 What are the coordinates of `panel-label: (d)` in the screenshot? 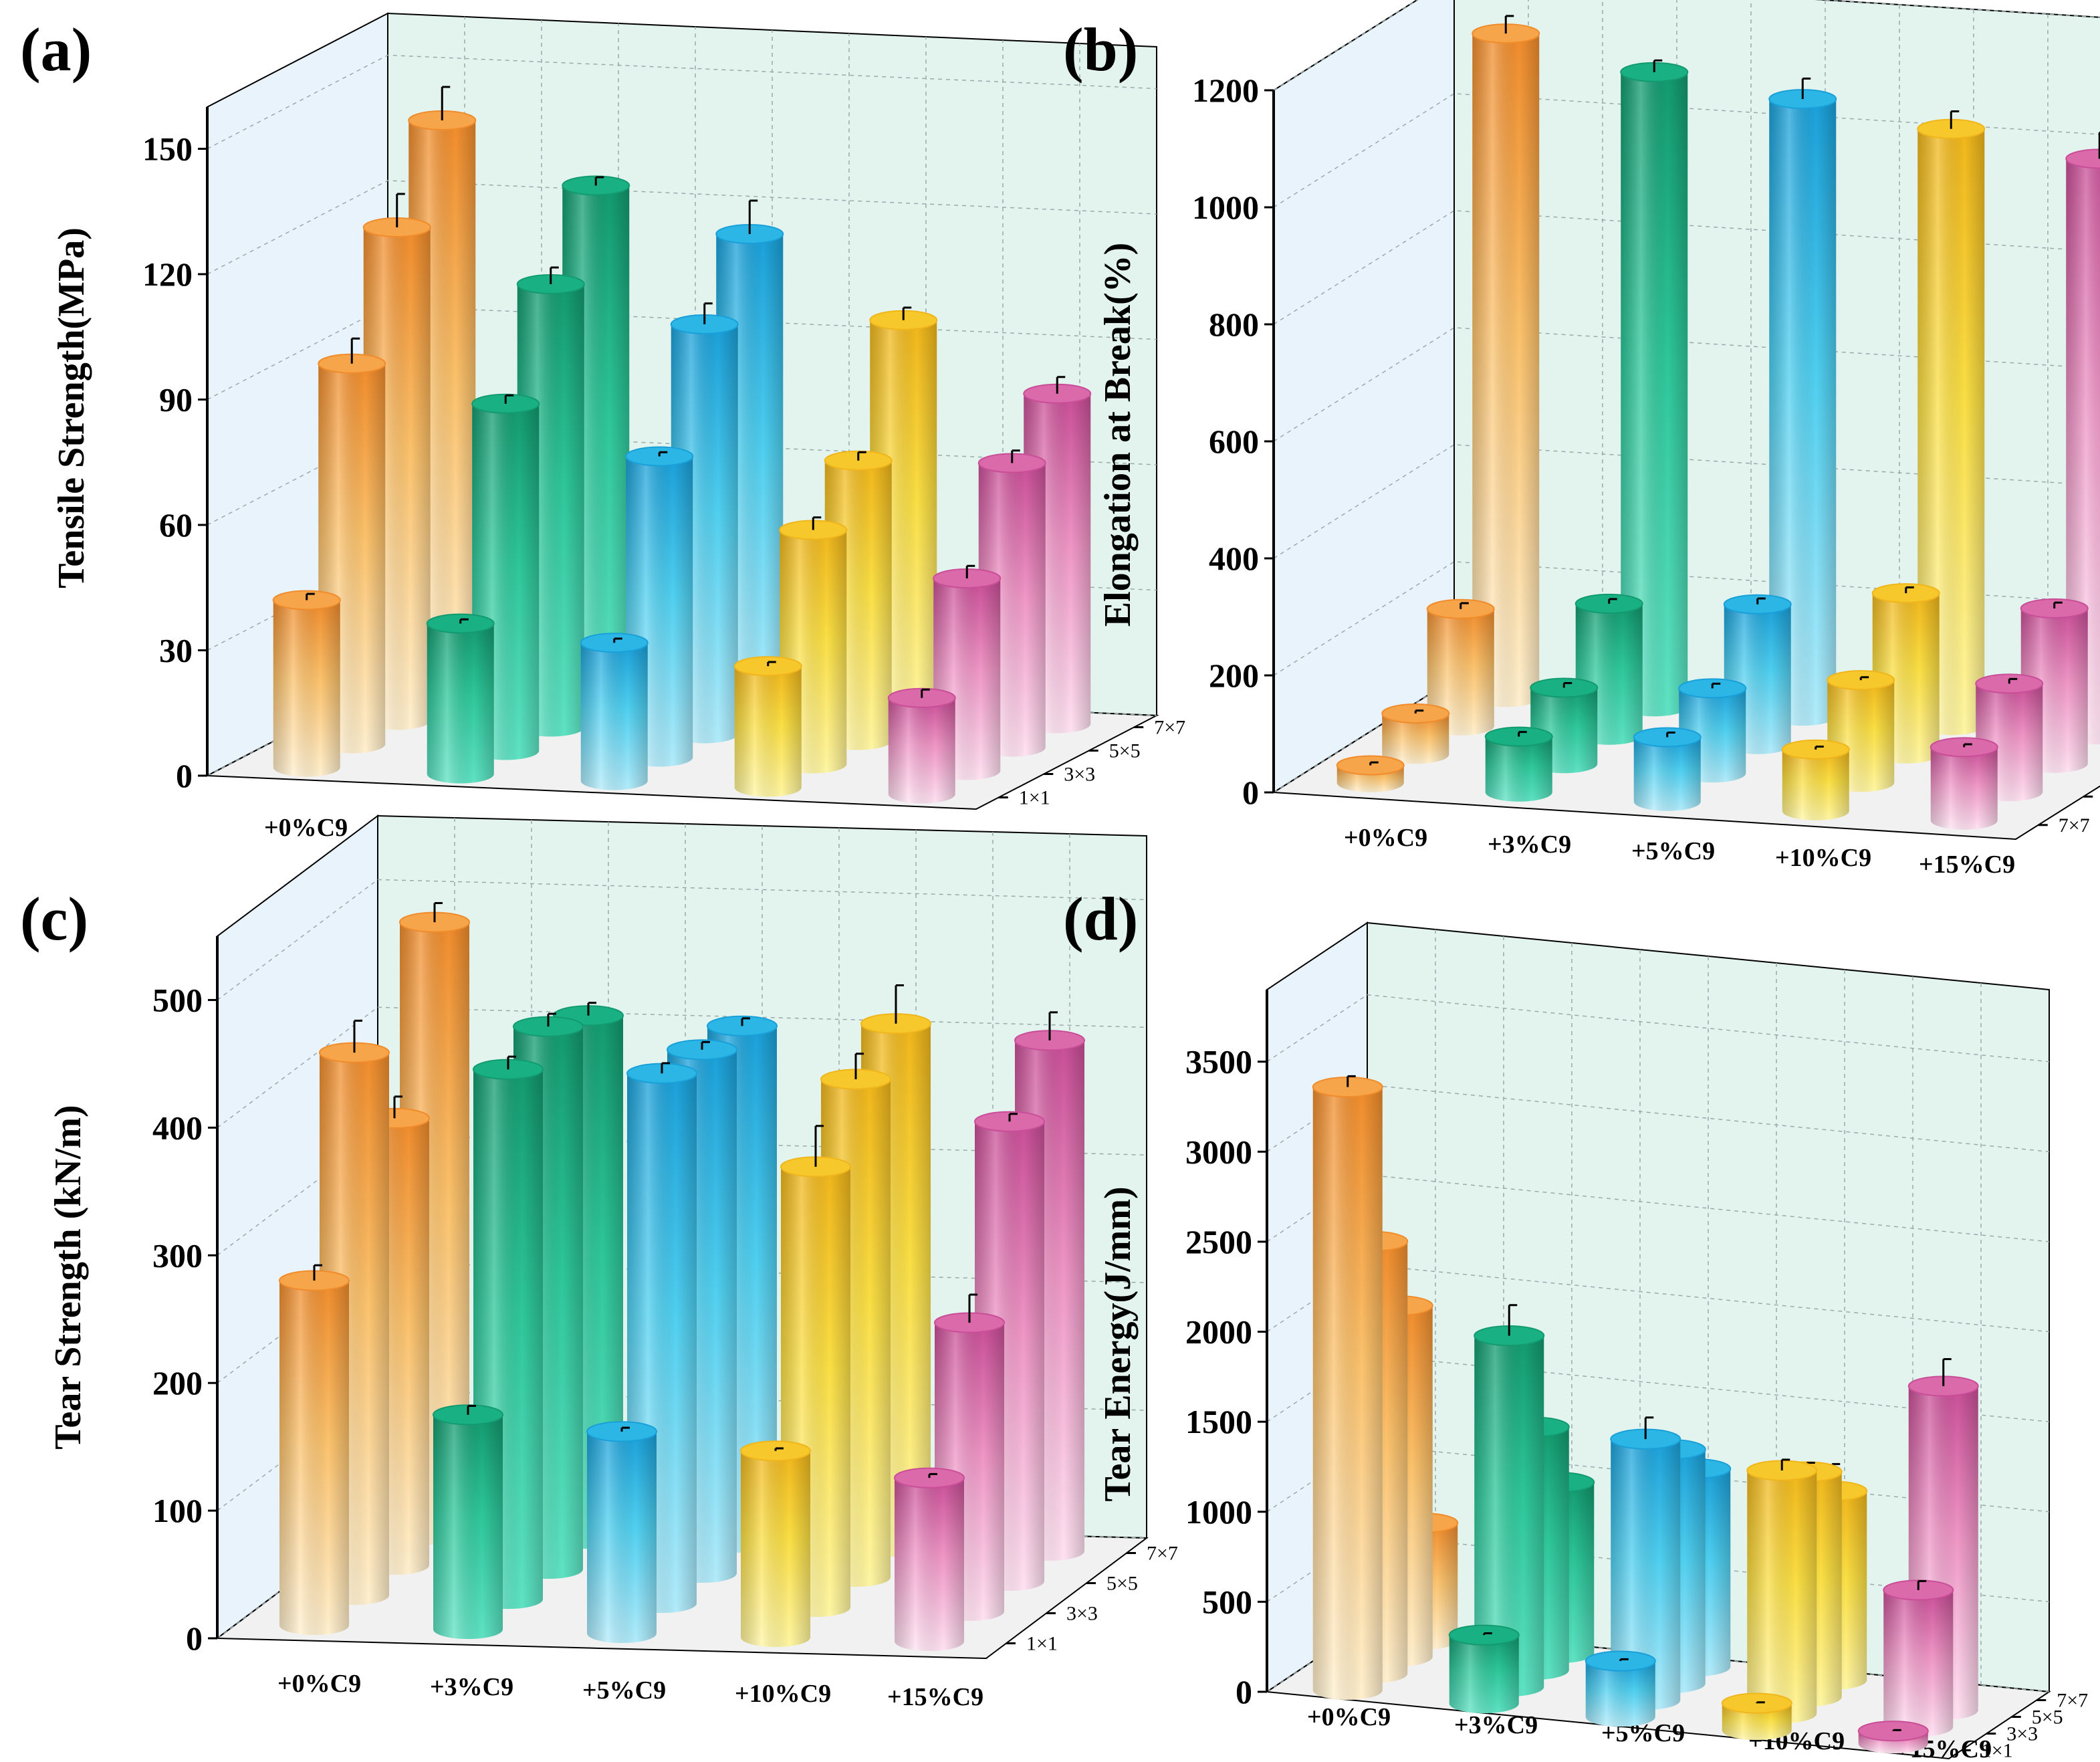 It's located at (1101, 919).